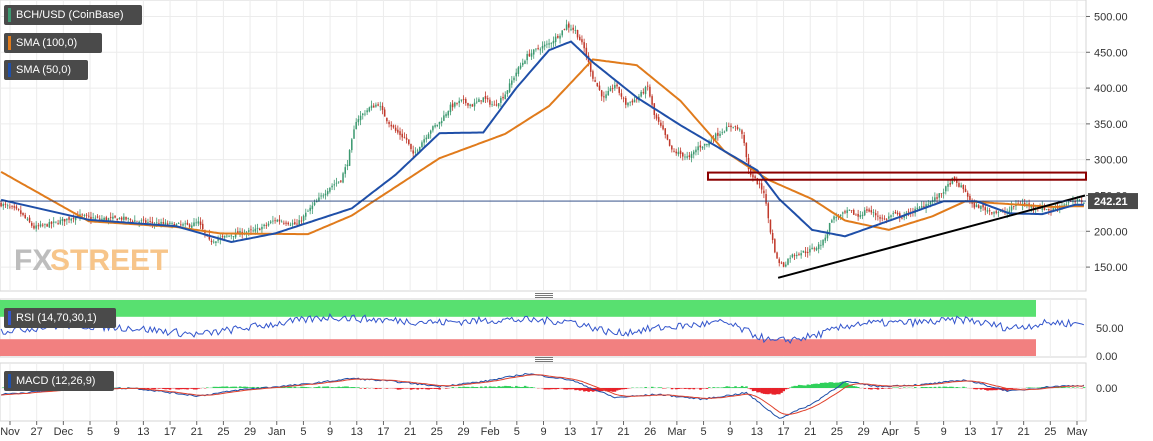  I want to click on y-tick-label: 400.00, so click(1111, 89).